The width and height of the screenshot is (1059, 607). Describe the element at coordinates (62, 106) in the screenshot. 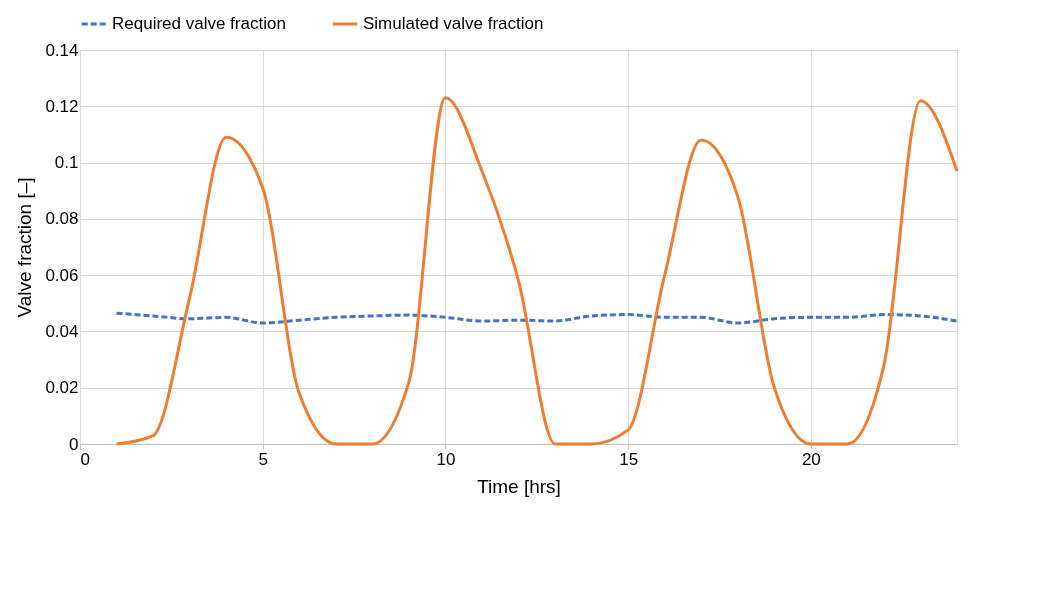

I see `y-tick-label: 0.12` at that location.